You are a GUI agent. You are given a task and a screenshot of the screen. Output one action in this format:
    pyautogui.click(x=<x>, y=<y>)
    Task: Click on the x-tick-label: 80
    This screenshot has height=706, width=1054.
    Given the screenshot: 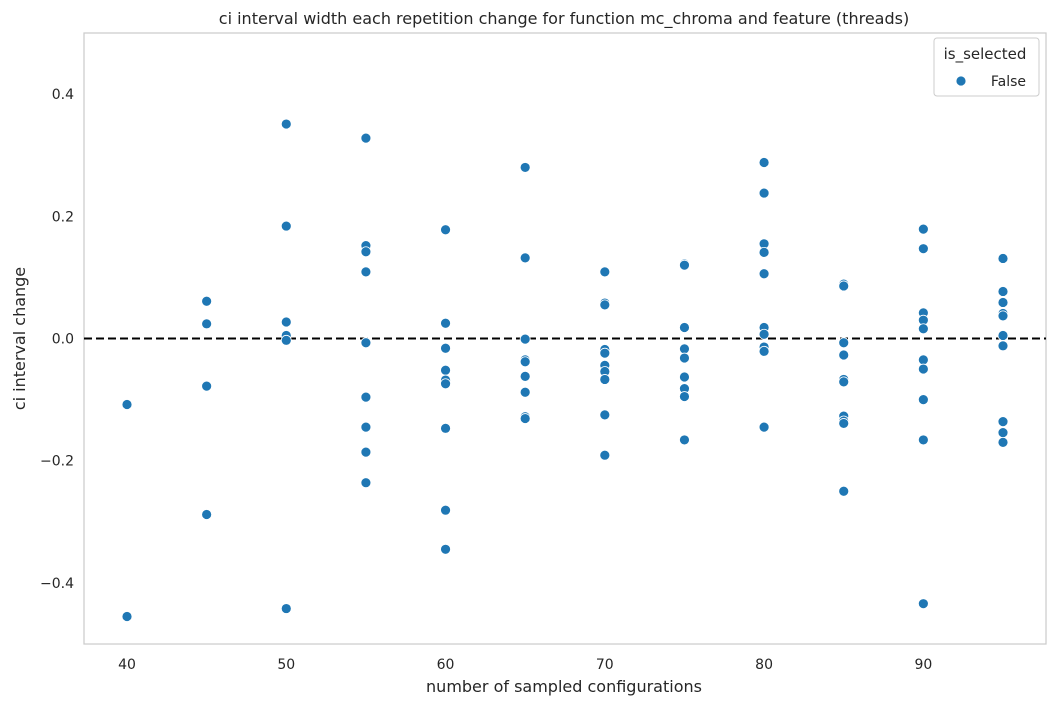 What is the action you would take?
    pyautogui.click(x=764, y=665)
    